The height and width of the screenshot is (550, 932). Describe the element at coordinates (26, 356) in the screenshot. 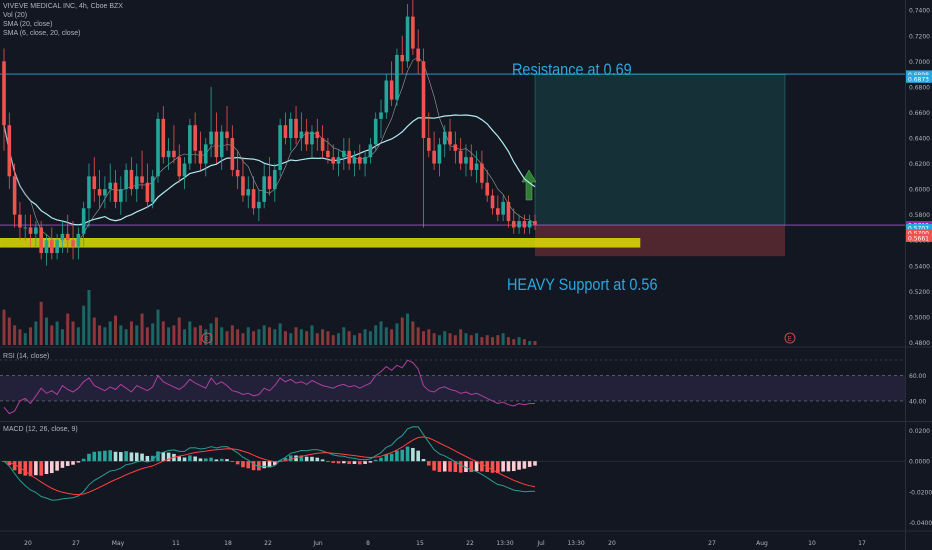

I see `rsi-legend: RSI (14, close)` at that location.